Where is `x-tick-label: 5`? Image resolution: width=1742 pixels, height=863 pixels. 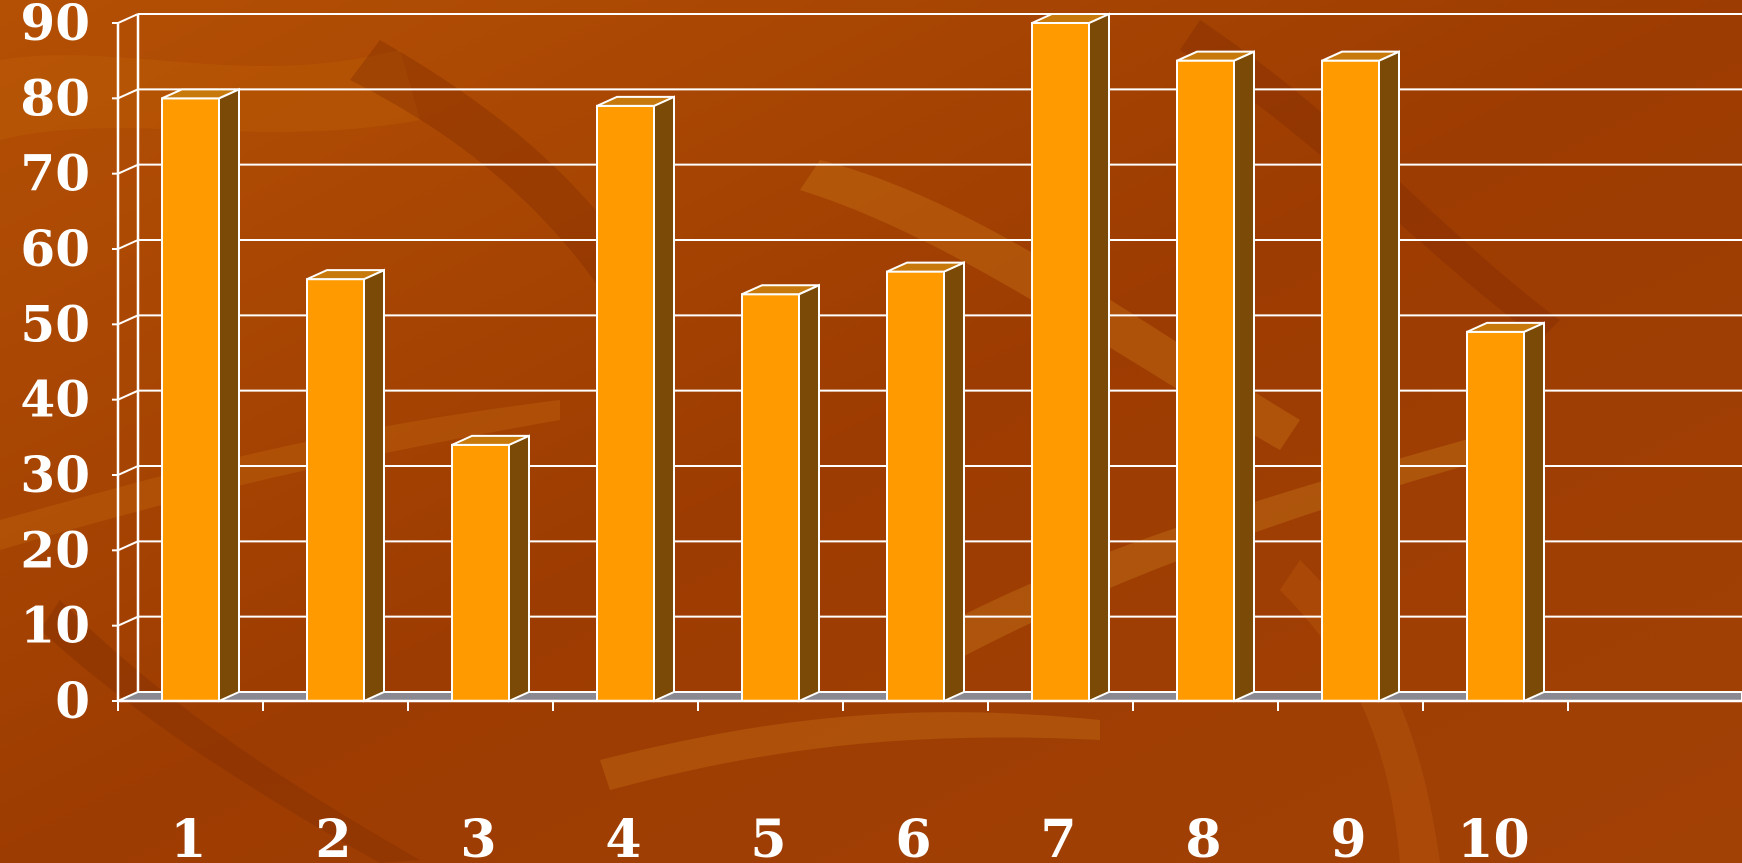 x-tick-label: 5 is located at coordinates (768, 836).